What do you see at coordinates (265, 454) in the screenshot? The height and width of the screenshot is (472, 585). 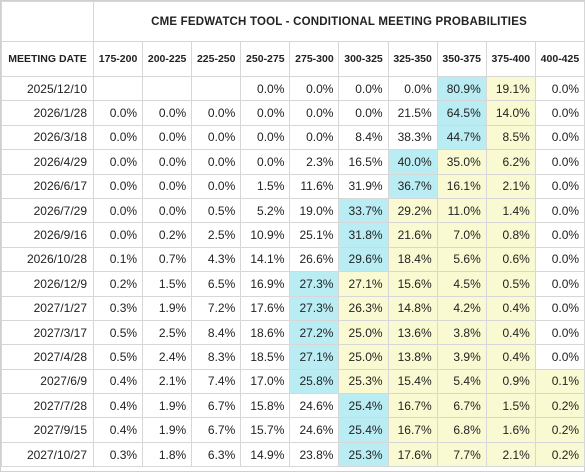 I see `probability-cell: 14.9%` at bounding box center [265, 454].